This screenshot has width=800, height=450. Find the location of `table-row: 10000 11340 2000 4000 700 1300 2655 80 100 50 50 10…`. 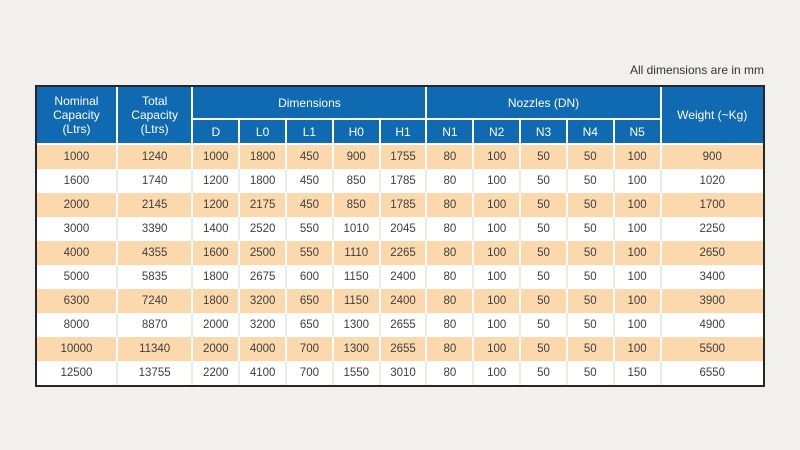

table-row: 10000 11340 2000 4000 700 1300 2655 80 100 50 50 10… is located at coordinates (400, 349).